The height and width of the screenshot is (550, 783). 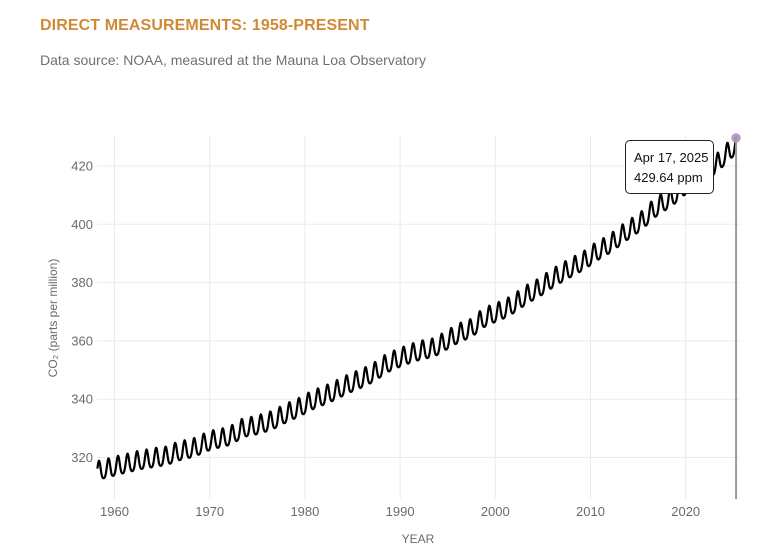 What do you see at coordinates (114, 511) in the screenshot?
I see `x-tick-label: 1960` at bounding box center [114, 511].